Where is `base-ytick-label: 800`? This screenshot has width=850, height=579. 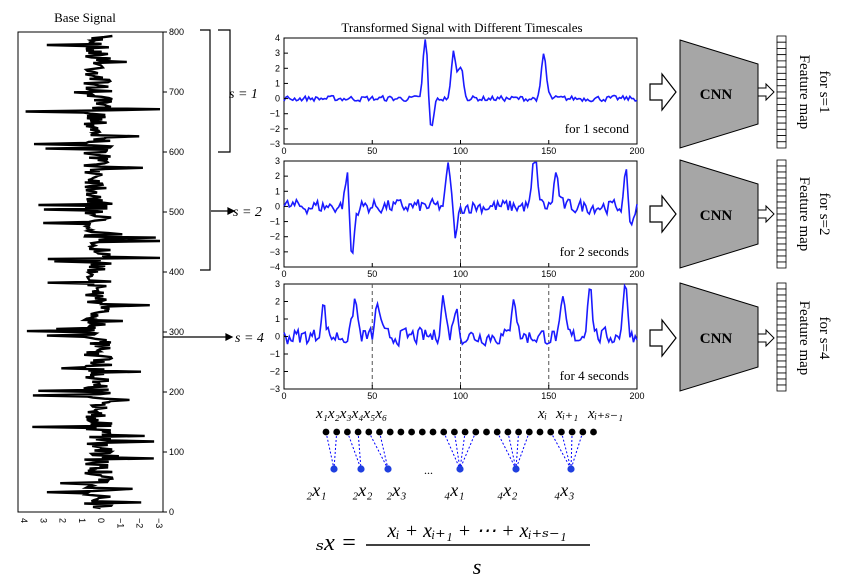 base-ytick-label: 800 is located at coordinates (176, 32).